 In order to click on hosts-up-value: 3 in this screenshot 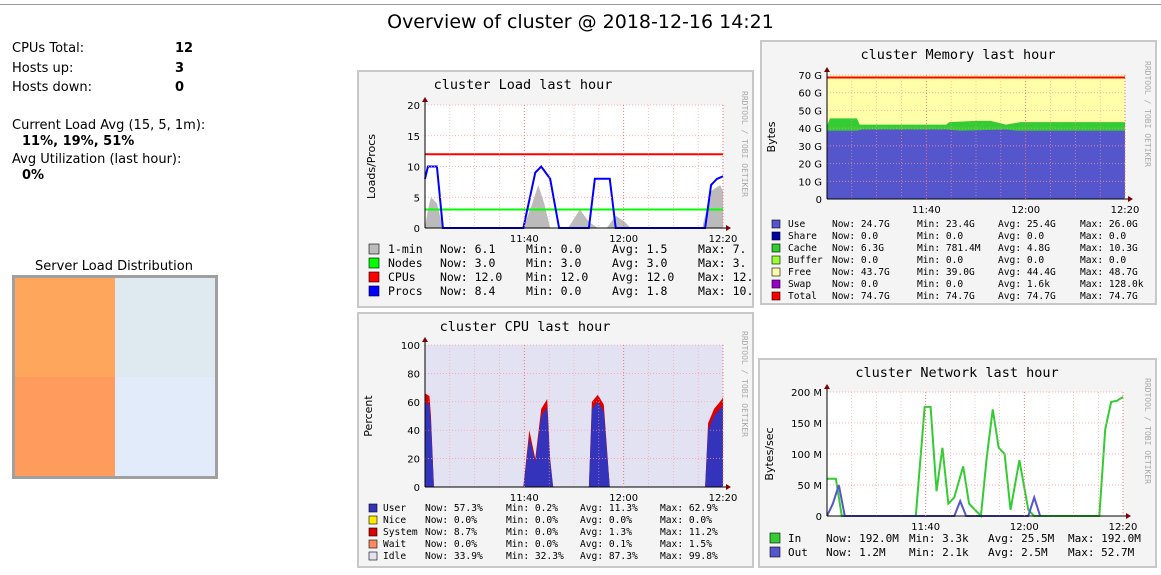, I will do `click(180, 68)`.